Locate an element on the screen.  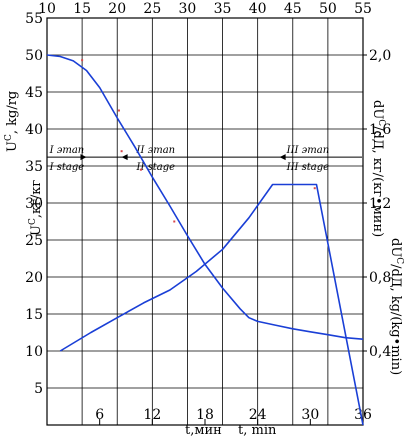
right-axis-ticks: 0,4 0,8 1,2 1,6 2,0 is located at coordinates (377, 204).